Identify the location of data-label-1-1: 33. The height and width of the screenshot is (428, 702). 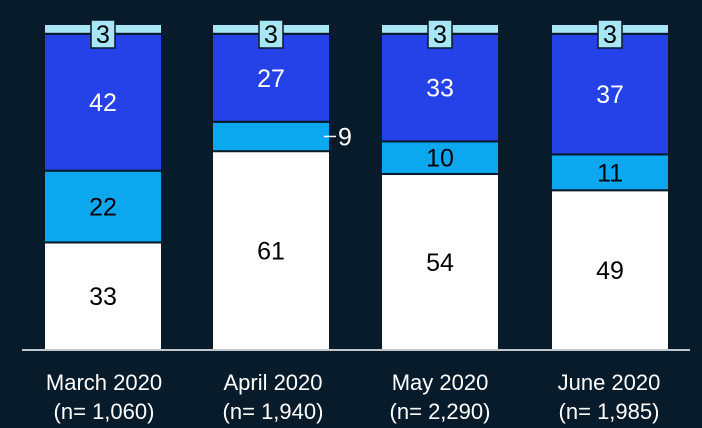
(103, 297).